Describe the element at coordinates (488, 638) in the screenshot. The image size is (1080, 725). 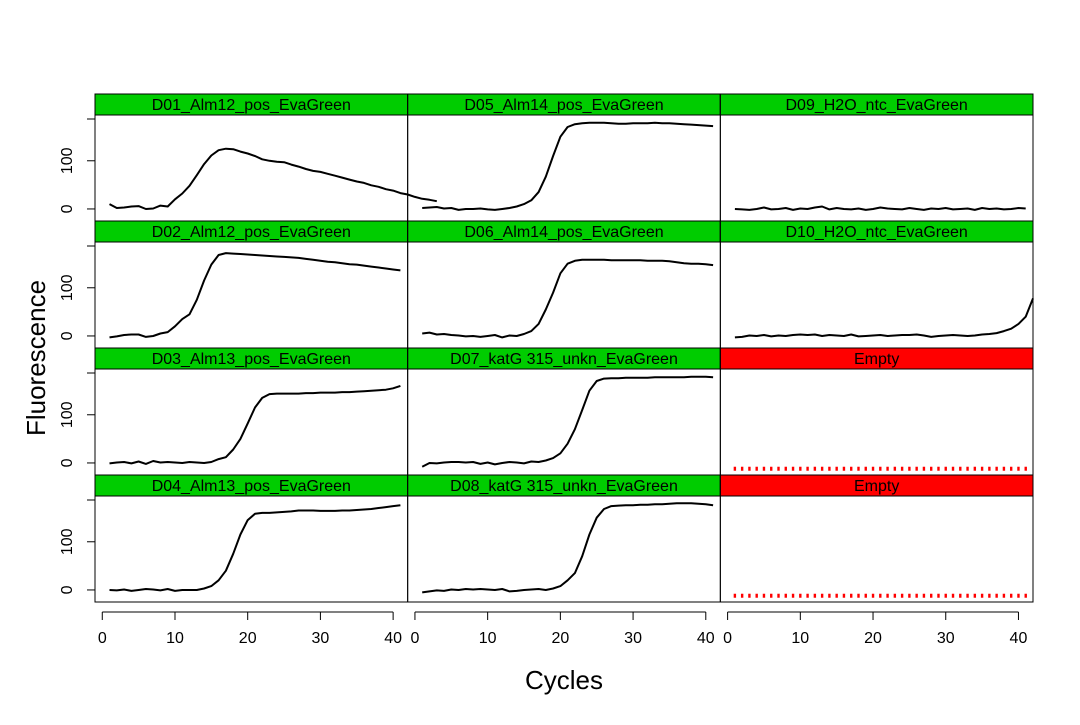
I see `x-tick-label: 10` at that location.